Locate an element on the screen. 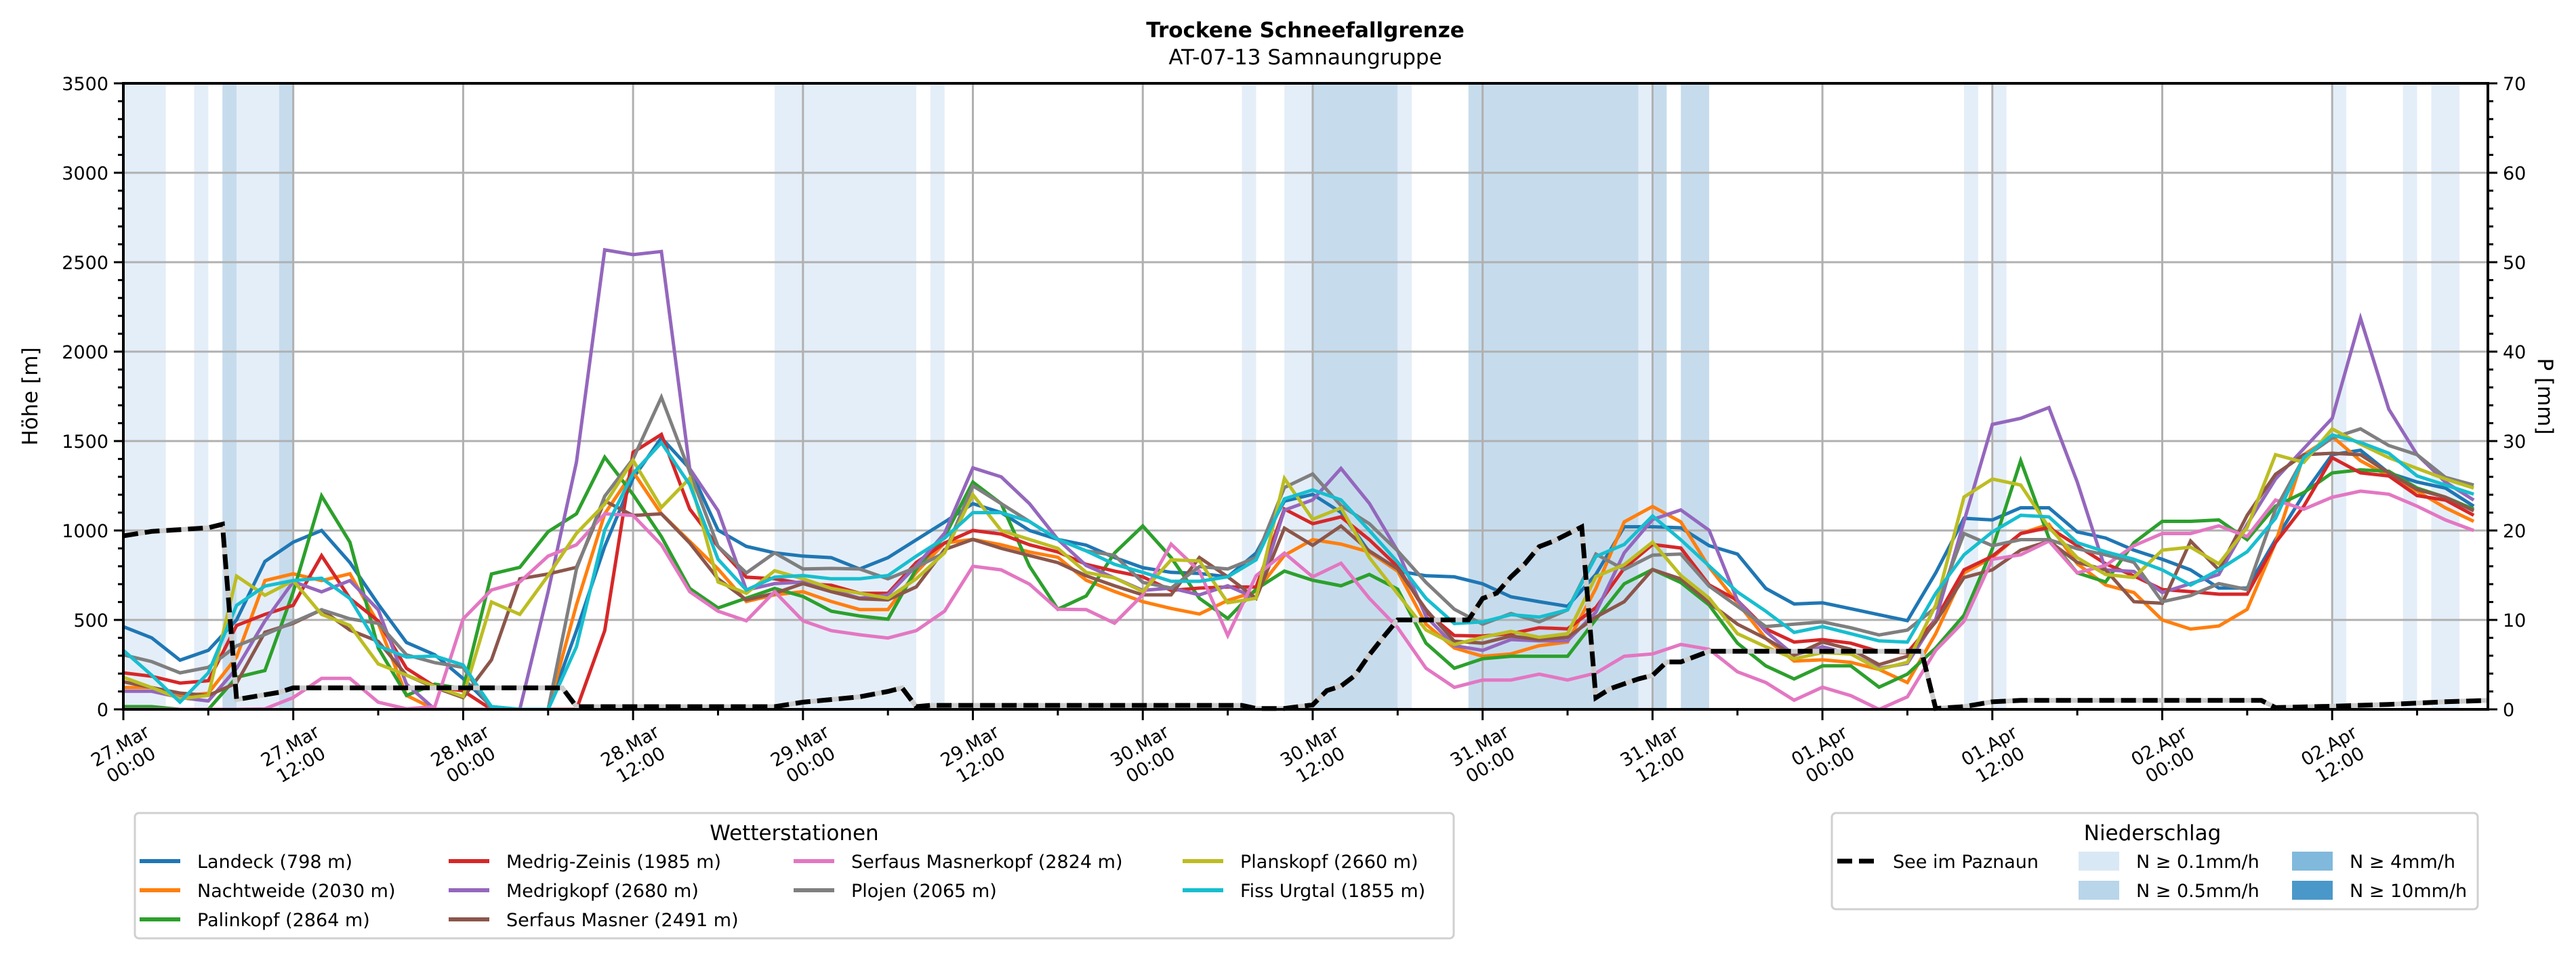  y-axis-label: Höhe [m] is located at coordinates (31, 396).